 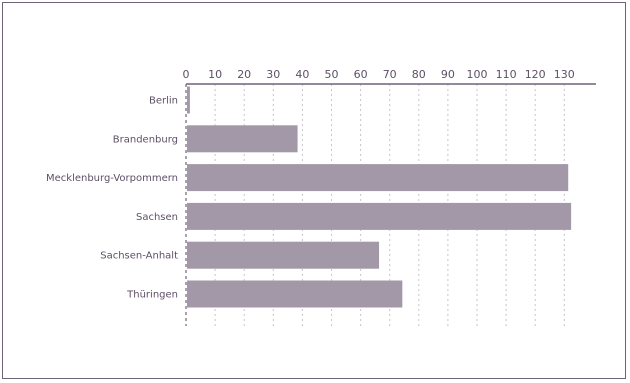 I want to click on bar-sachsen-anhalt, so click(x=283, y=255).